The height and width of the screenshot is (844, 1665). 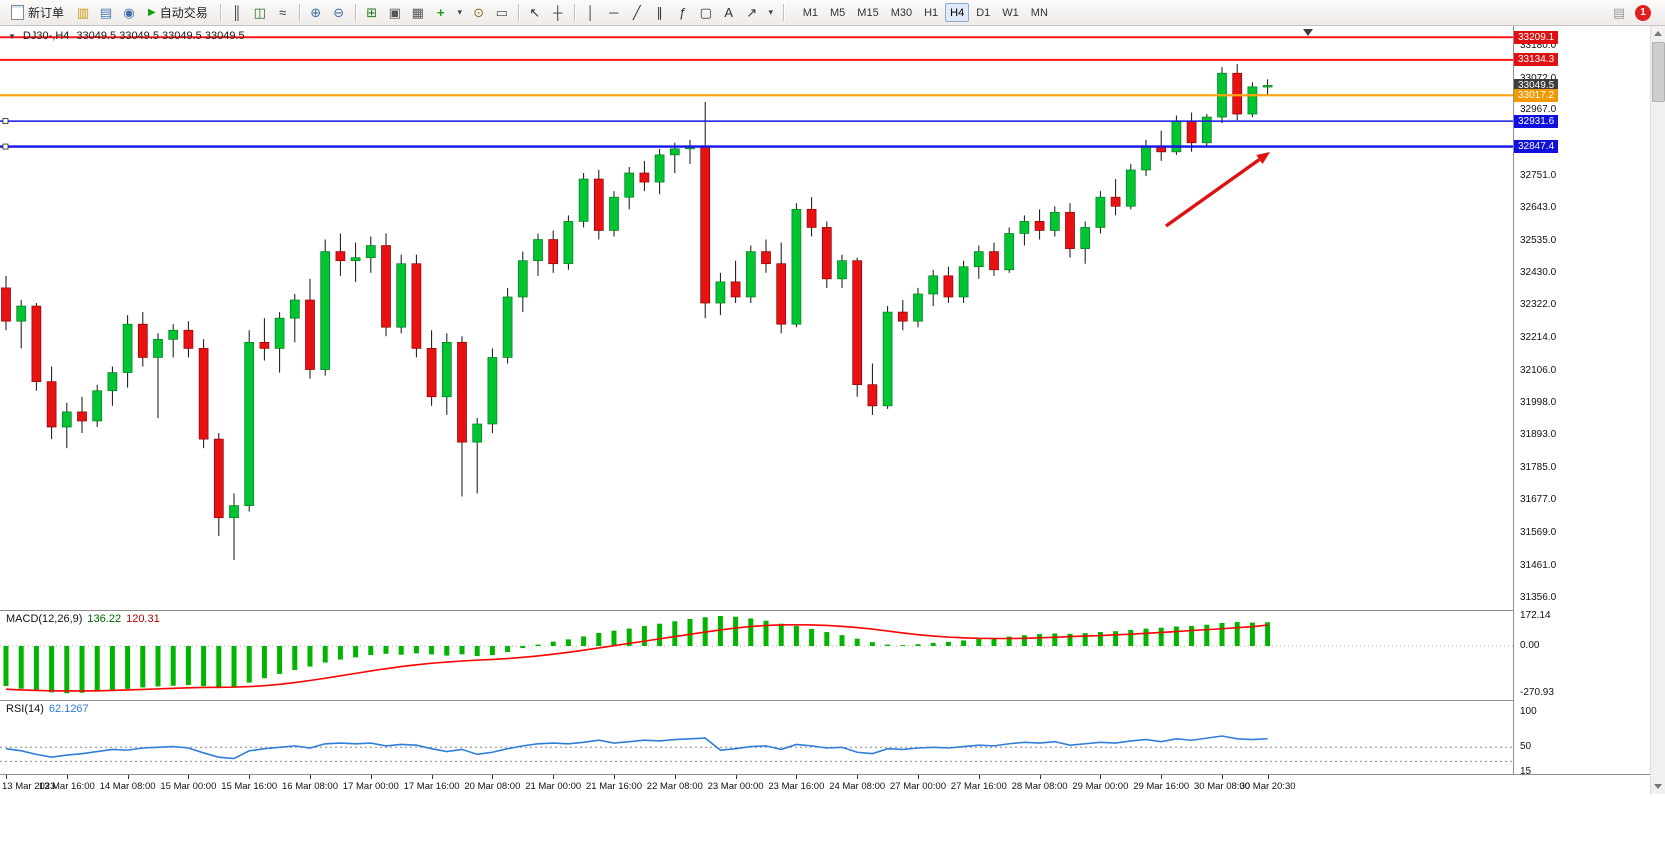 What do you see at coordinates (591, 12) in the screenshot?
I see `vertical-line-icon: │` at bounding box center [591, 12].